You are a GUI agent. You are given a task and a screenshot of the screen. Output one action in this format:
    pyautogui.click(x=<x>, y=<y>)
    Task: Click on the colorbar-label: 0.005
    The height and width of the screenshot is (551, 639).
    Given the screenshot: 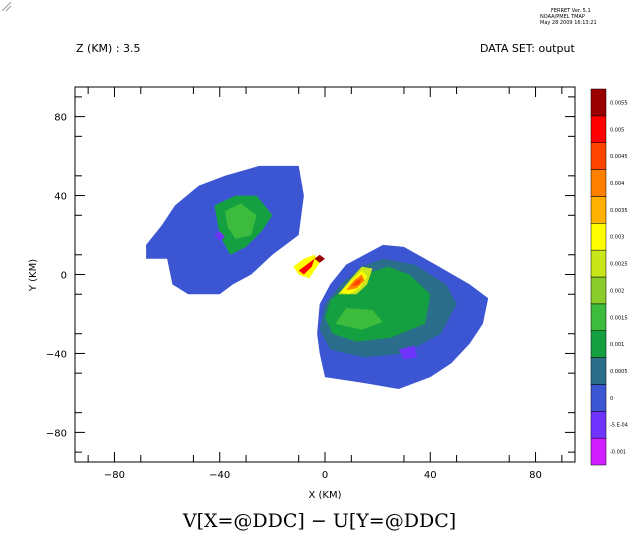 What is the action you would take?
    pyautogui.click(x=617, y=130)
    